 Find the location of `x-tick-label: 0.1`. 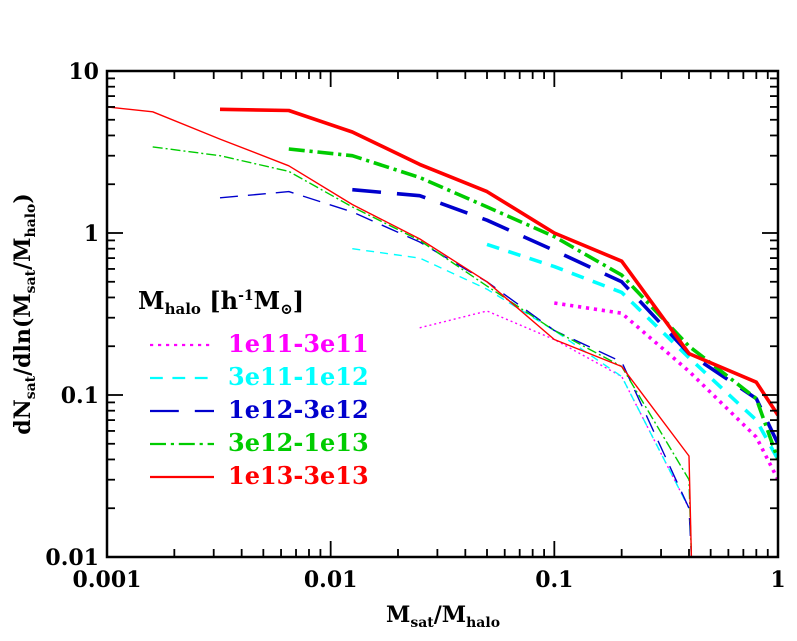

x-tick-label: 0.1 is located at coordinates (554, 580).